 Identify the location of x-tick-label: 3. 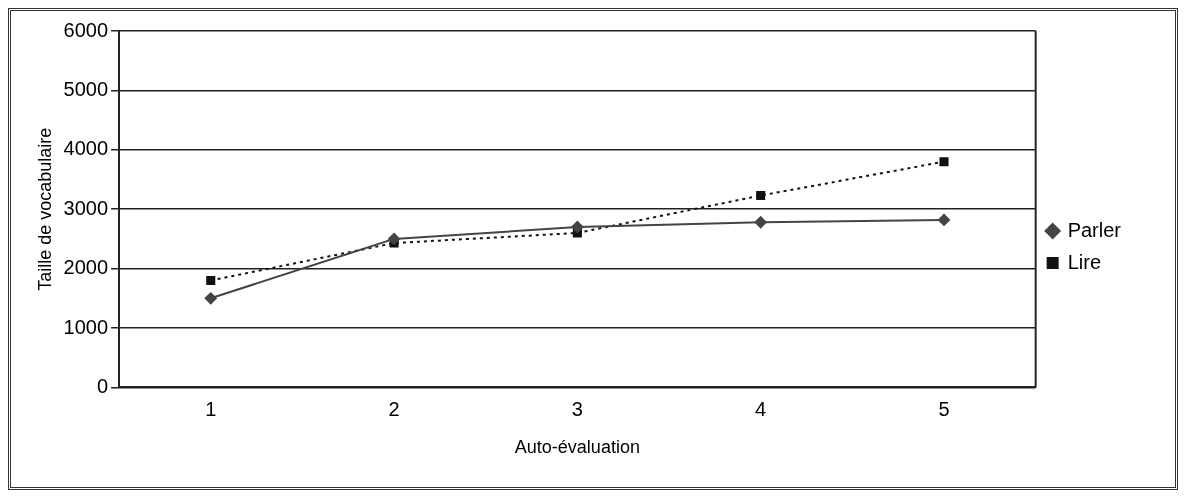
(577, 408).